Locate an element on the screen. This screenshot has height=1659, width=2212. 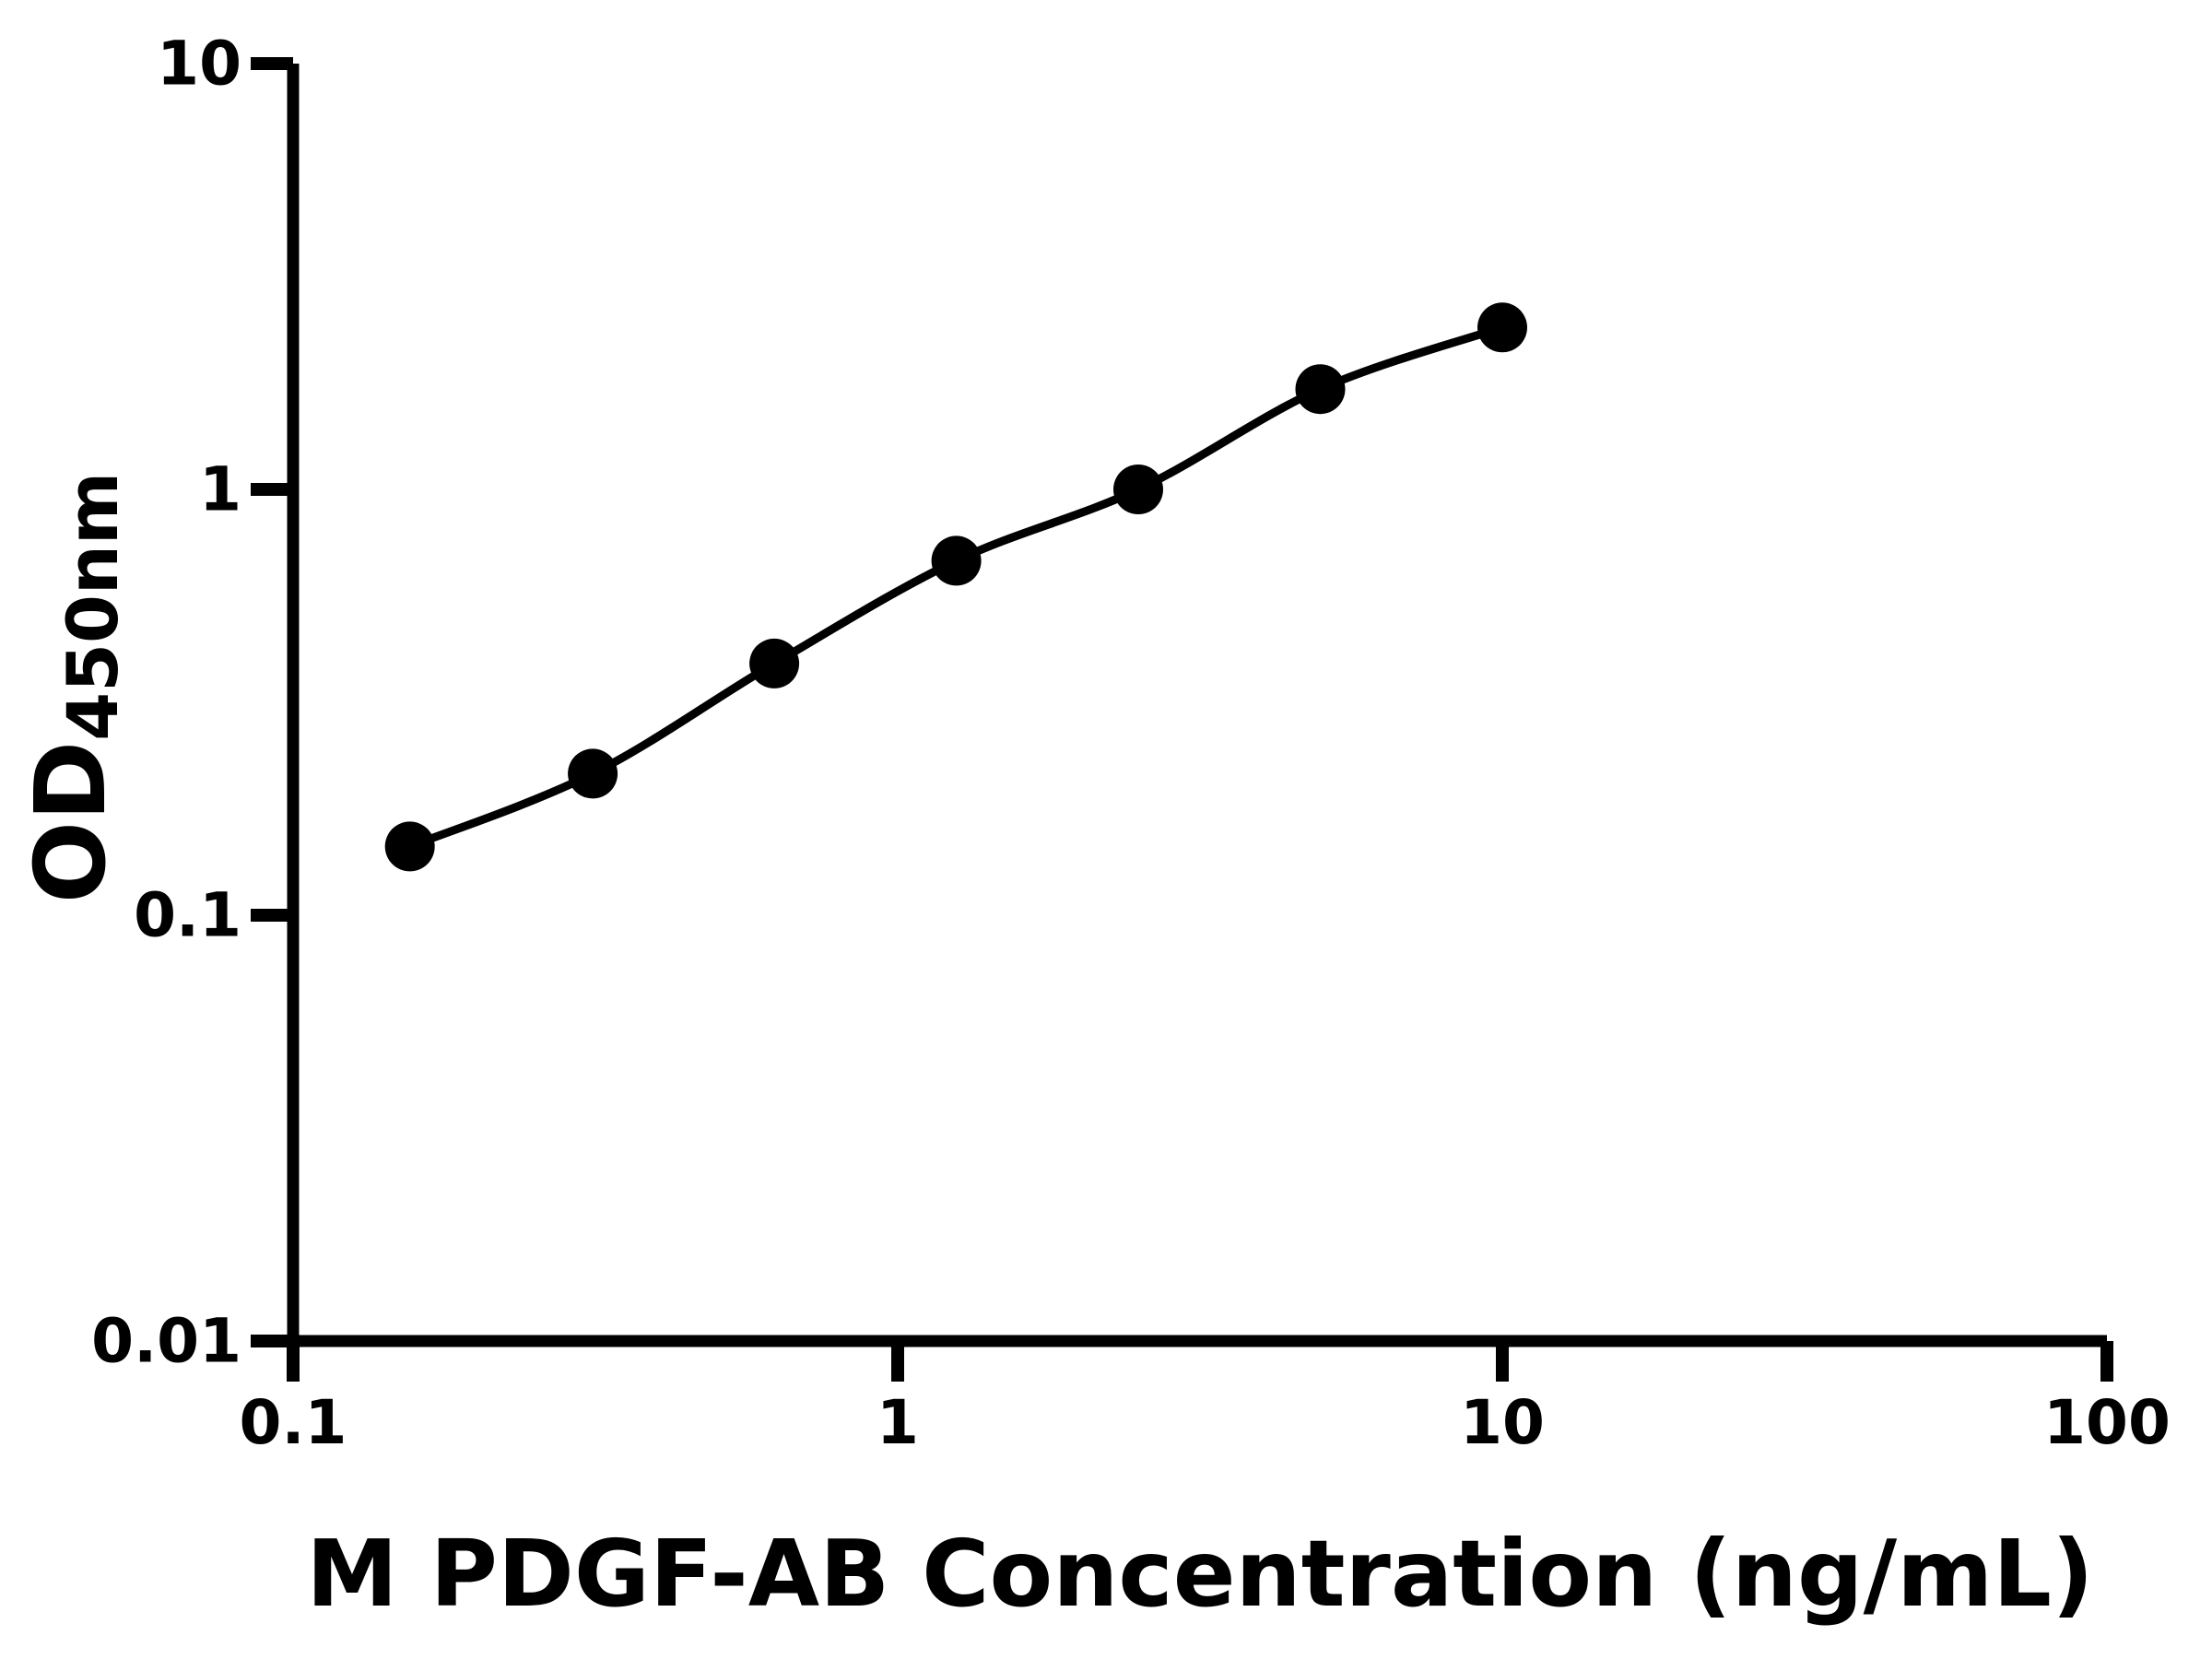
y-tick-label: 10 is located at coordinates (199, 64).